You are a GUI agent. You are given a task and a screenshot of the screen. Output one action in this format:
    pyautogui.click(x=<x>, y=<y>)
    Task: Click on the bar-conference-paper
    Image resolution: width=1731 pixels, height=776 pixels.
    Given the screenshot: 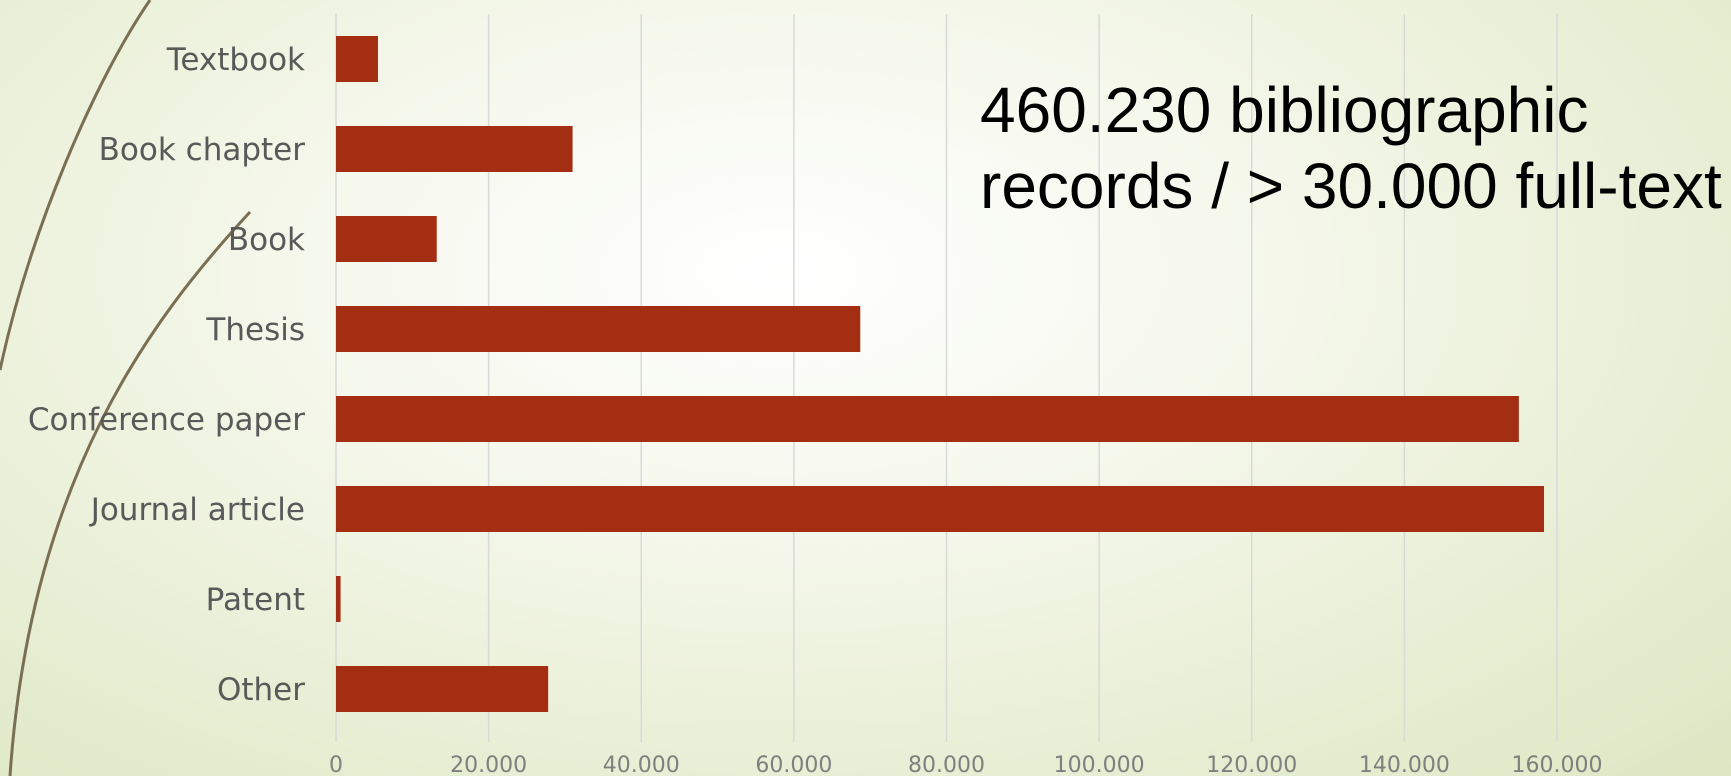 What is the action you would take?
    pyautogui.click(x=927, y=419)
    